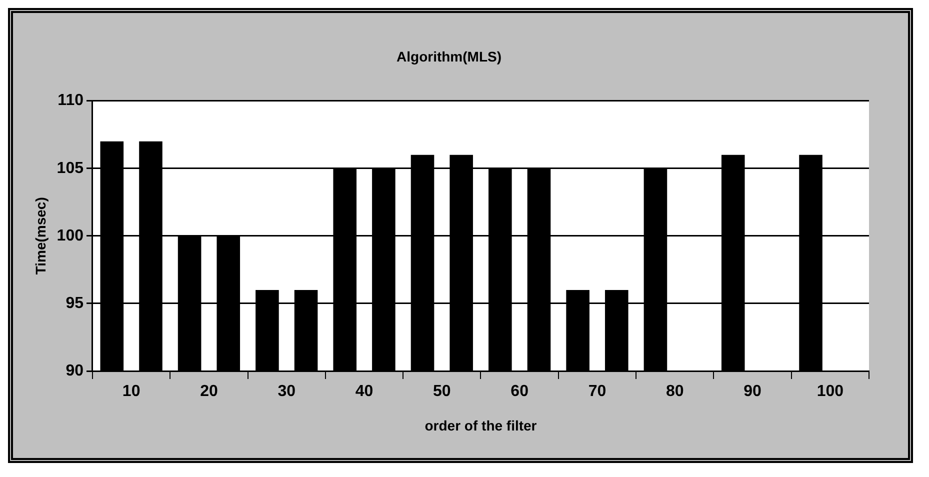 The width and height of the screenshot is (929, 477). What do you see at coordinates (75, 371) in the screenshot?
I see `y-tick-label: 90` at bounding box center [75, 371].